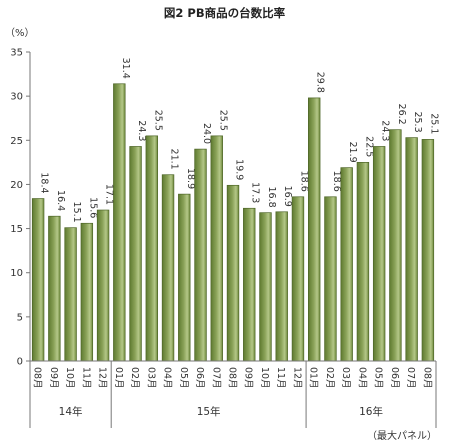 Image resolution: width=449 pixels, height=448 pixels. What do you see at coordinates (320, 82) in the screenshot?
I see `bar-value-label: 29.8` at bounding box center [320, 82].